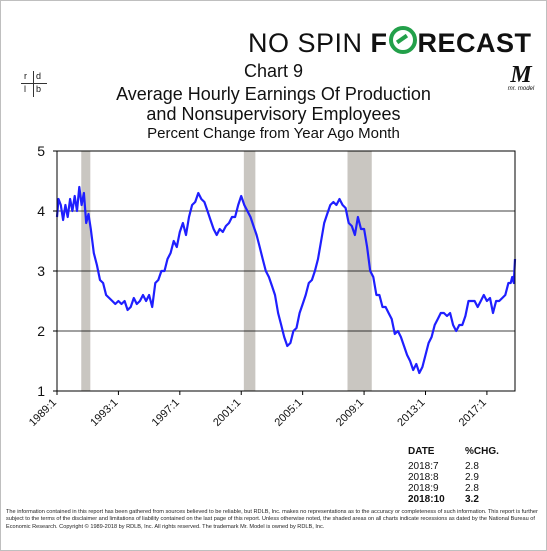  Describe the element at coordinates (227, 413) in the screenshot. I see `x-tick-label: 2001:1` at that location.